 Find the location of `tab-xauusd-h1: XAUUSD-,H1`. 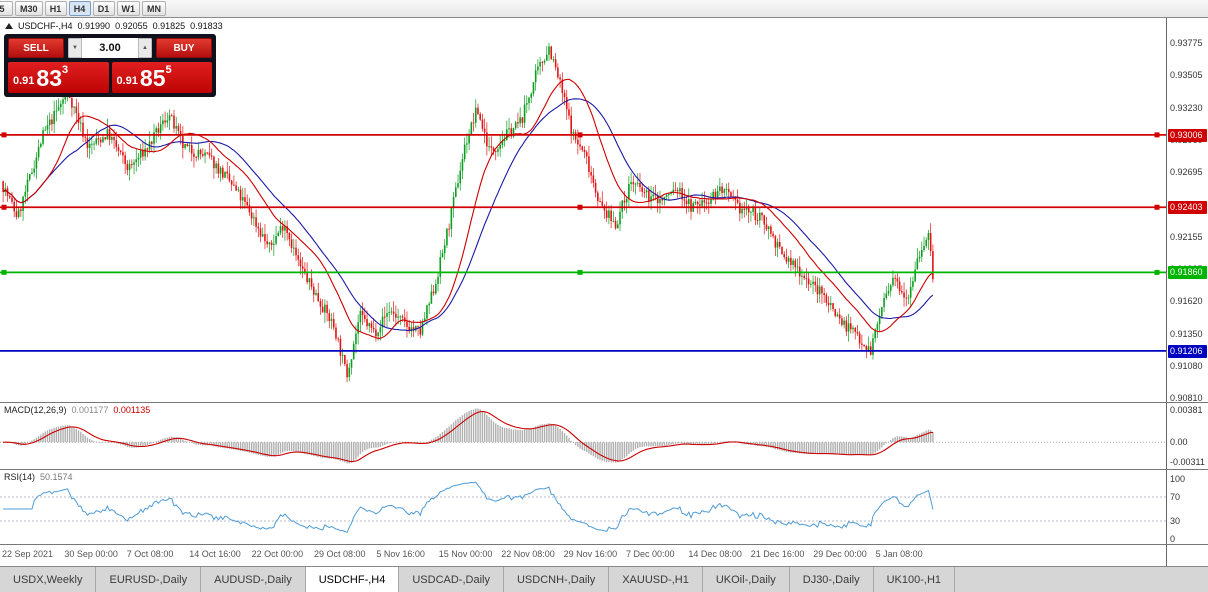

tab-xauusd-h1: XAUUSD-,H1 is located at coordinates (656, 579).